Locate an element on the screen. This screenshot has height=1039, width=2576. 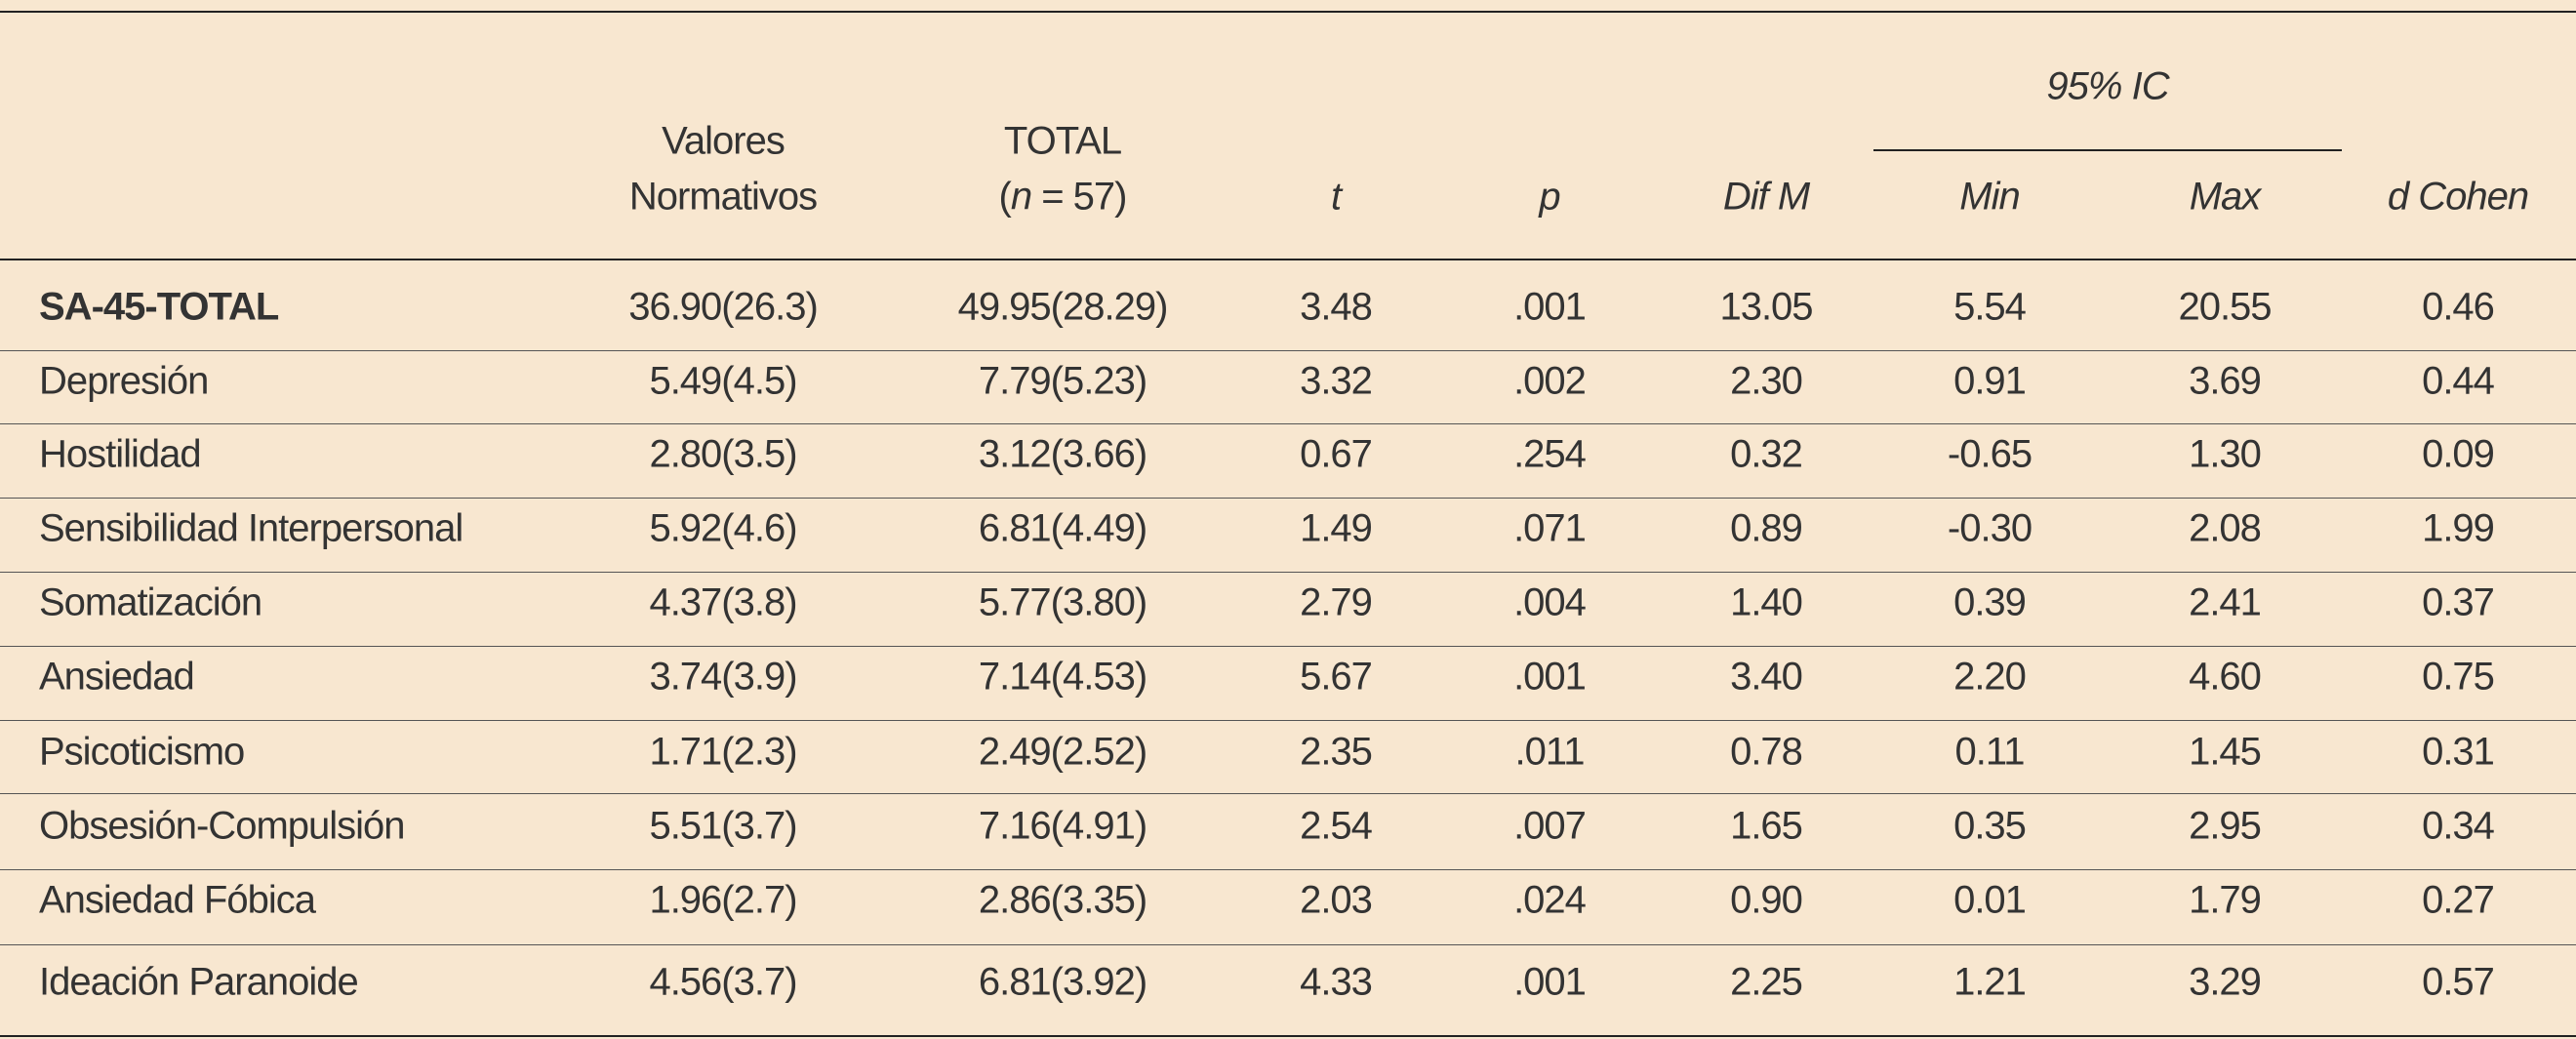
row-label: Psicoticismo is located at coordinates (142, 752).